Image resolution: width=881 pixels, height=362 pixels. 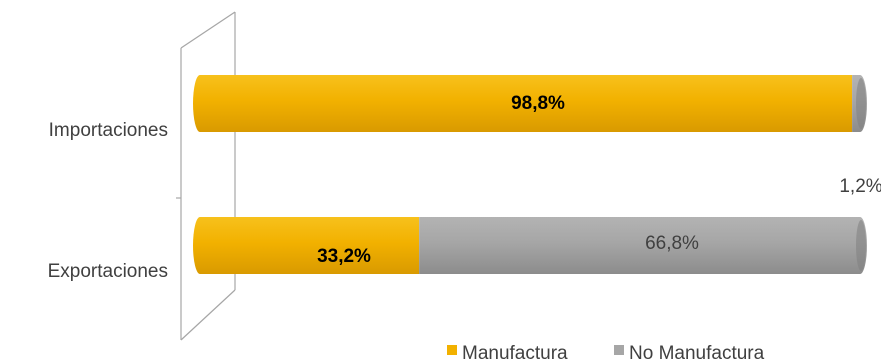 I want to click on data-label-exportaciones-manufactura: 33,2%, so click(x=344, y=256).